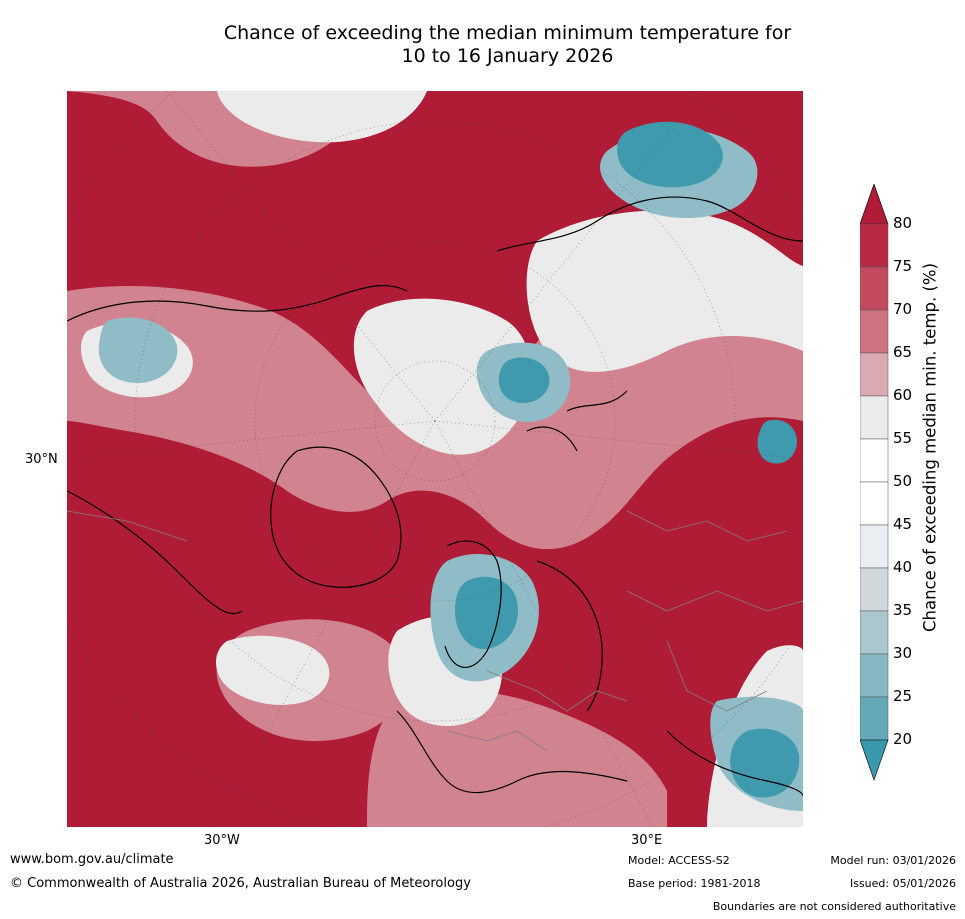 The image size is (965, 919). Describe the element at coordinates (903, 481) in the screenshot. I see `colorbar-tick-label: 50` at that location.